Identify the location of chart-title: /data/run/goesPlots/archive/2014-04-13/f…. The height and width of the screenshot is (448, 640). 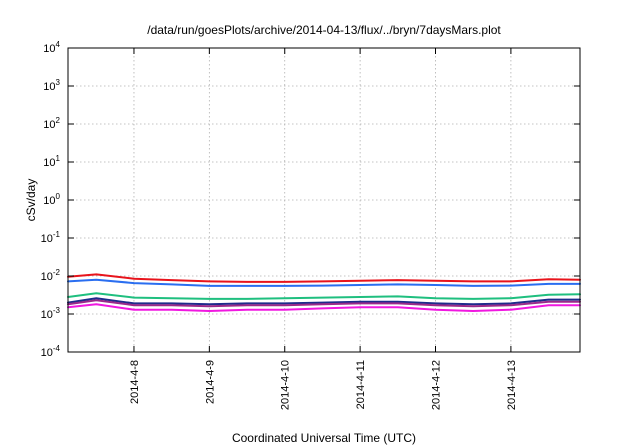
(324, 30).